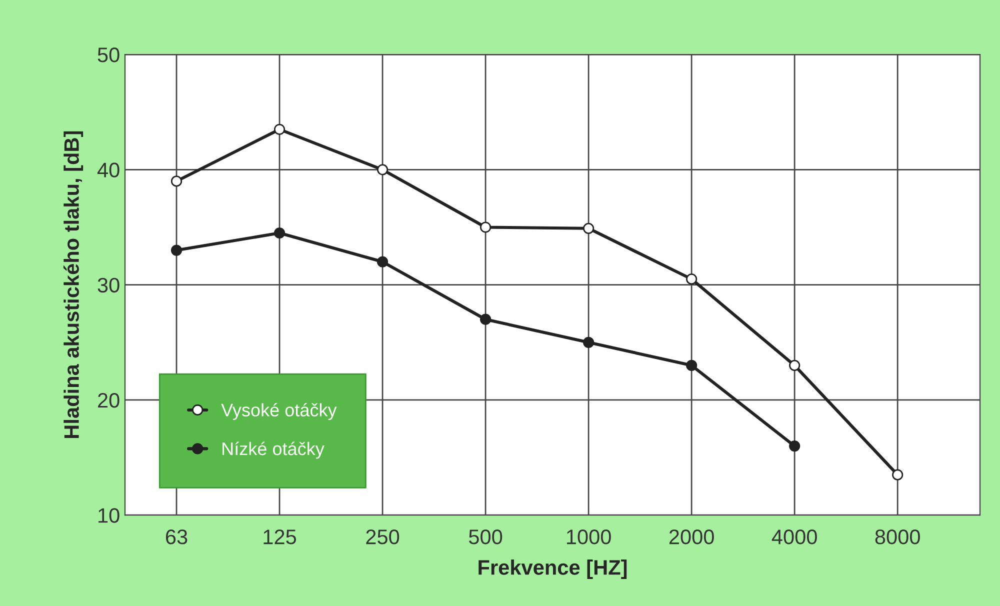 This screenshot has width=1000, height=606. What do you see at coordinates (552, 569) in the screenshot?
I see `x-axis-title: Frekvence [HZ]` at bounding box center [552, 569].